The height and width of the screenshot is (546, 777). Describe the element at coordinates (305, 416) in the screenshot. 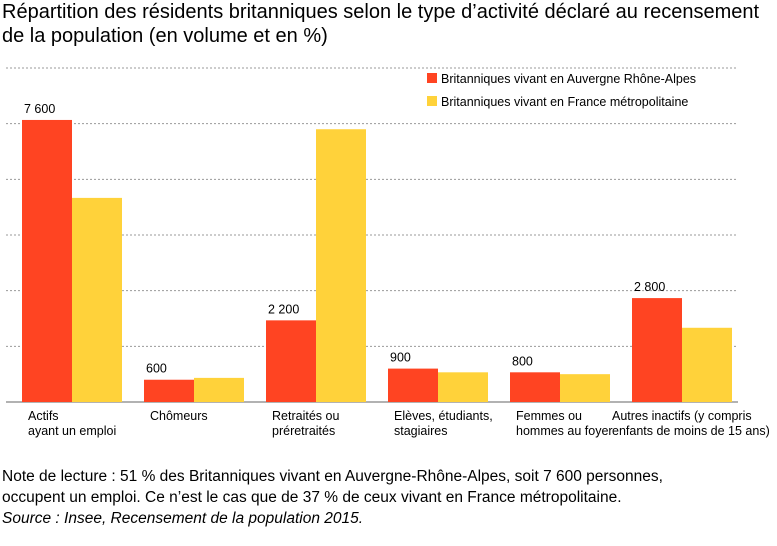

I see `category-label-2-0: Retraités ou` at that location.